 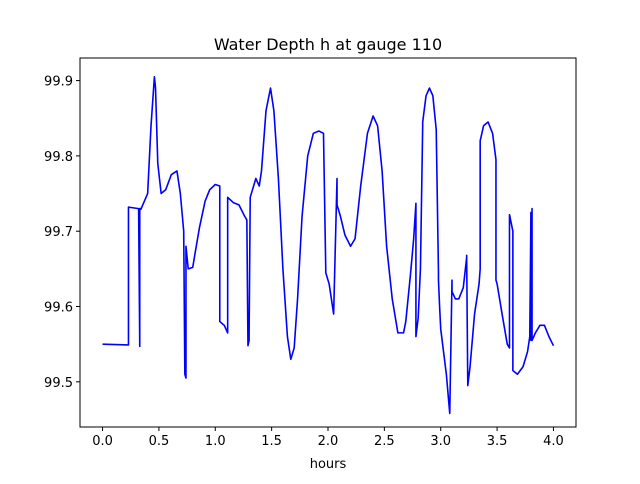 What do you see at coordinates (440, 441) in the screenshot?
I see `x-tick-label: 3.0` at bounding box center [440, 441].